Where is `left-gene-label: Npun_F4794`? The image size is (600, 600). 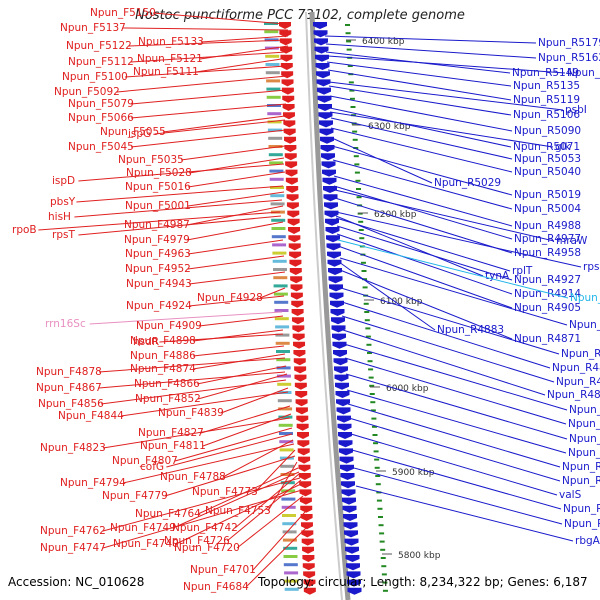
left-gene-label: Npun_F4794 is located at coordinates (93, 483).